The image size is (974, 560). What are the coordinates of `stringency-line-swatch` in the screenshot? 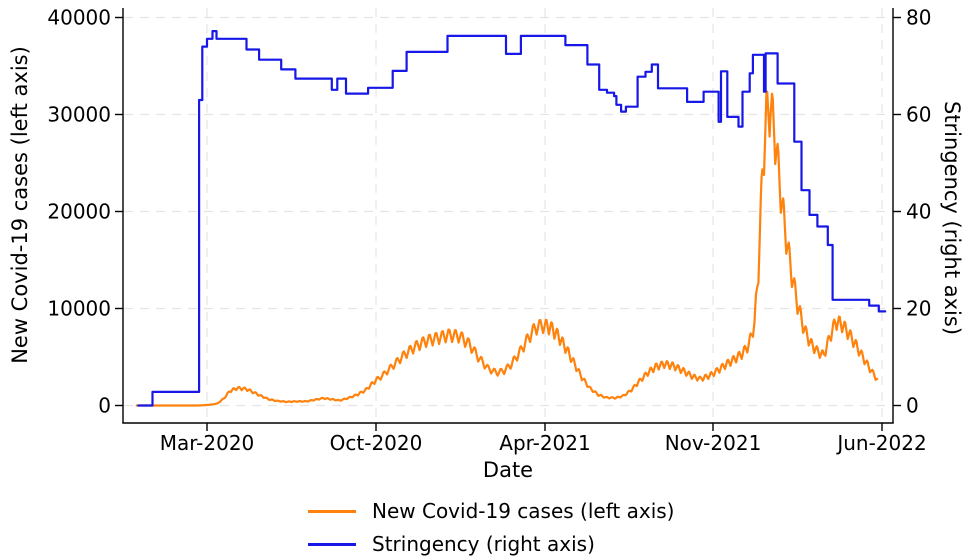 It's located at (332, 544).